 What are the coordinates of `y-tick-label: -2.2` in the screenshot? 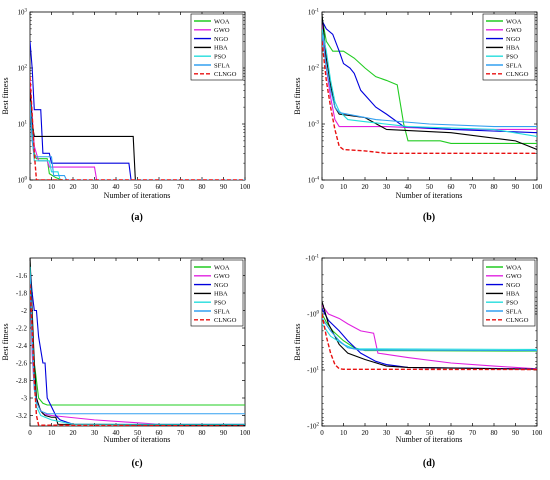 It's located at (22, 329).